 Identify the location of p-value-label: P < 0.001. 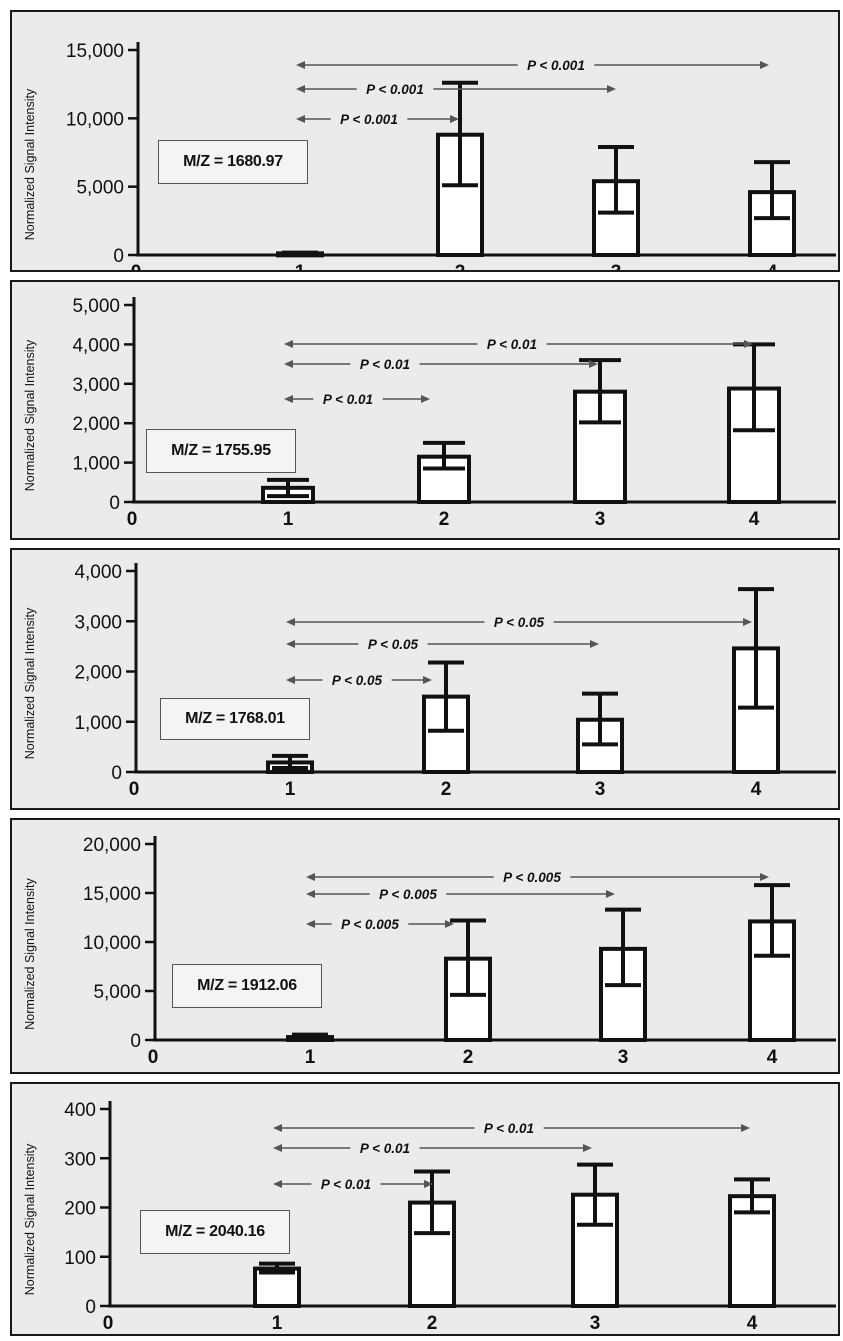
(395, 89).